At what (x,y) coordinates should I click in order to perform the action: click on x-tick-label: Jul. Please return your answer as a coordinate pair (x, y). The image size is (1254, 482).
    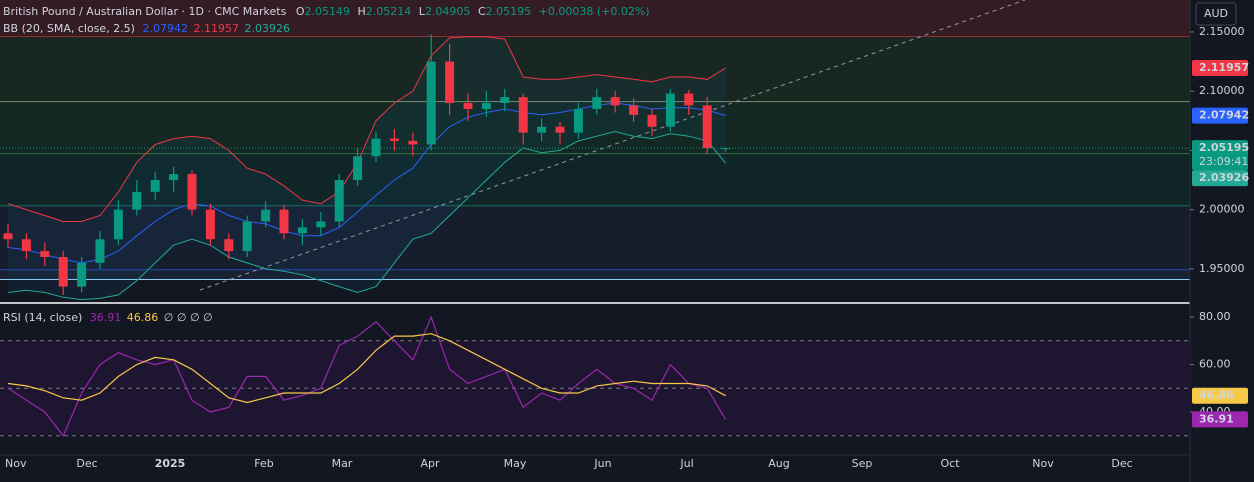
    Looking at the image, I should click on (686, 463).